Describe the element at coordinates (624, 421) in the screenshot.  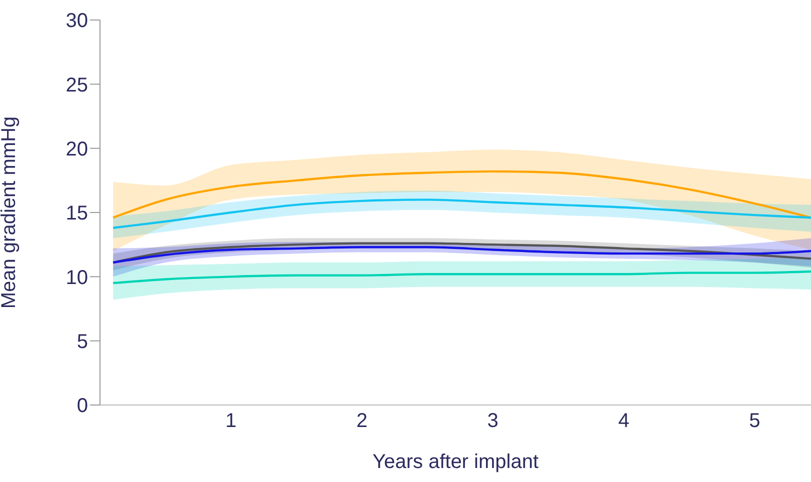
I see `x-tick-label: 4` at that location.